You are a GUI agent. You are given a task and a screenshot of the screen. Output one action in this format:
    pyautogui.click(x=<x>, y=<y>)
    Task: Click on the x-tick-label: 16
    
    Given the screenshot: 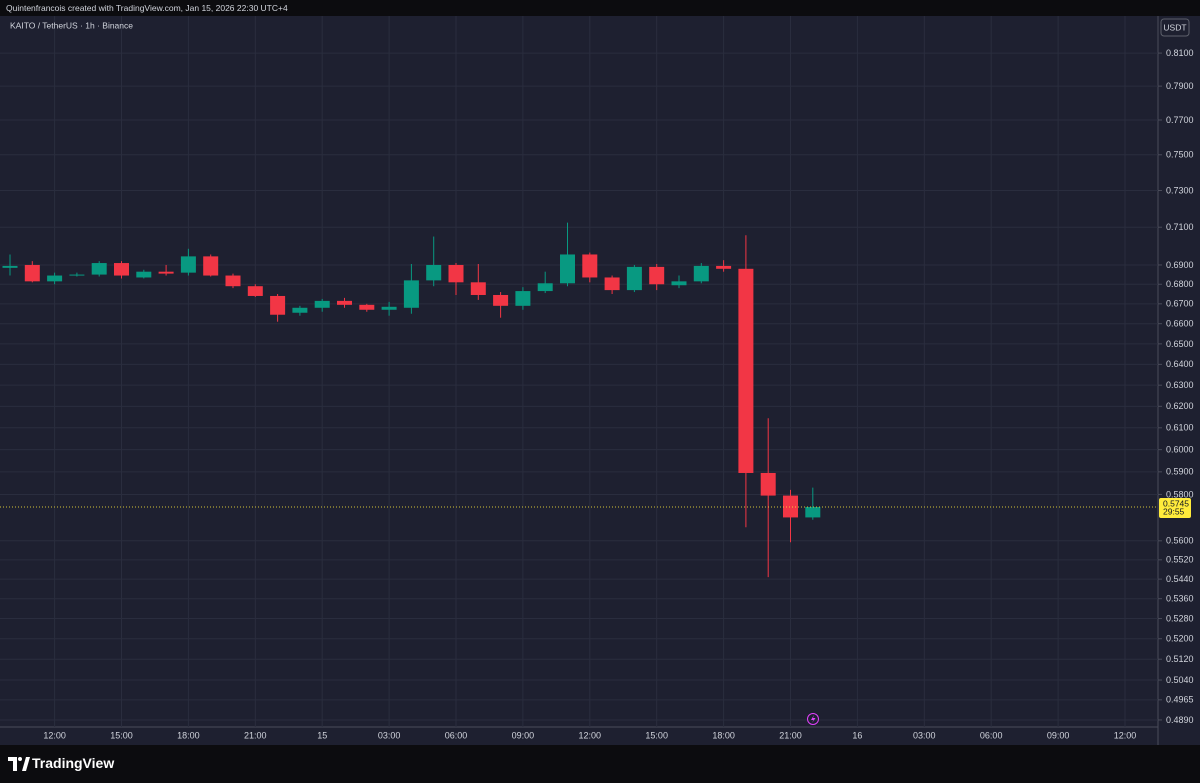 What is the action you would take?
    pyautogui.click(x=857, y=735)
    